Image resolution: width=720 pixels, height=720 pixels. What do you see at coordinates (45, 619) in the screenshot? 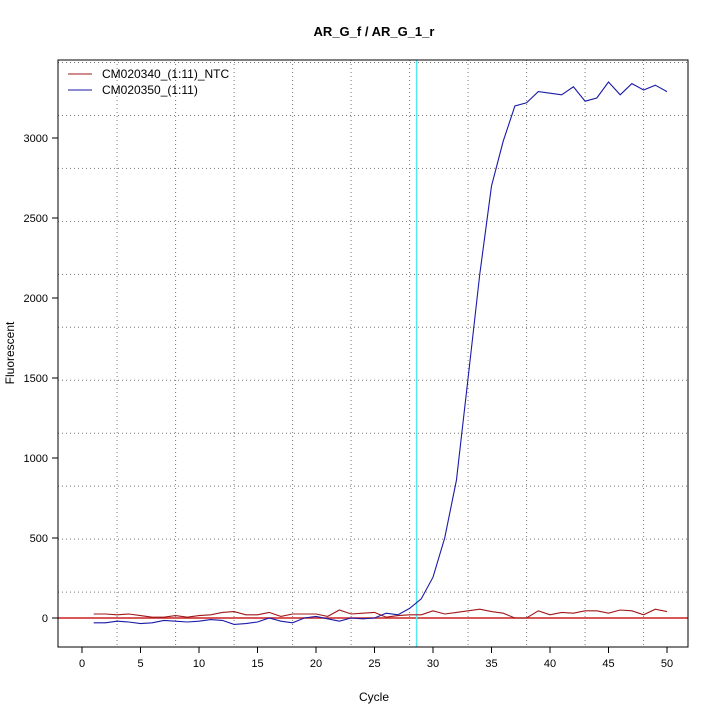
I see `y-tick-label: 0` at bounding box center [45, 619].